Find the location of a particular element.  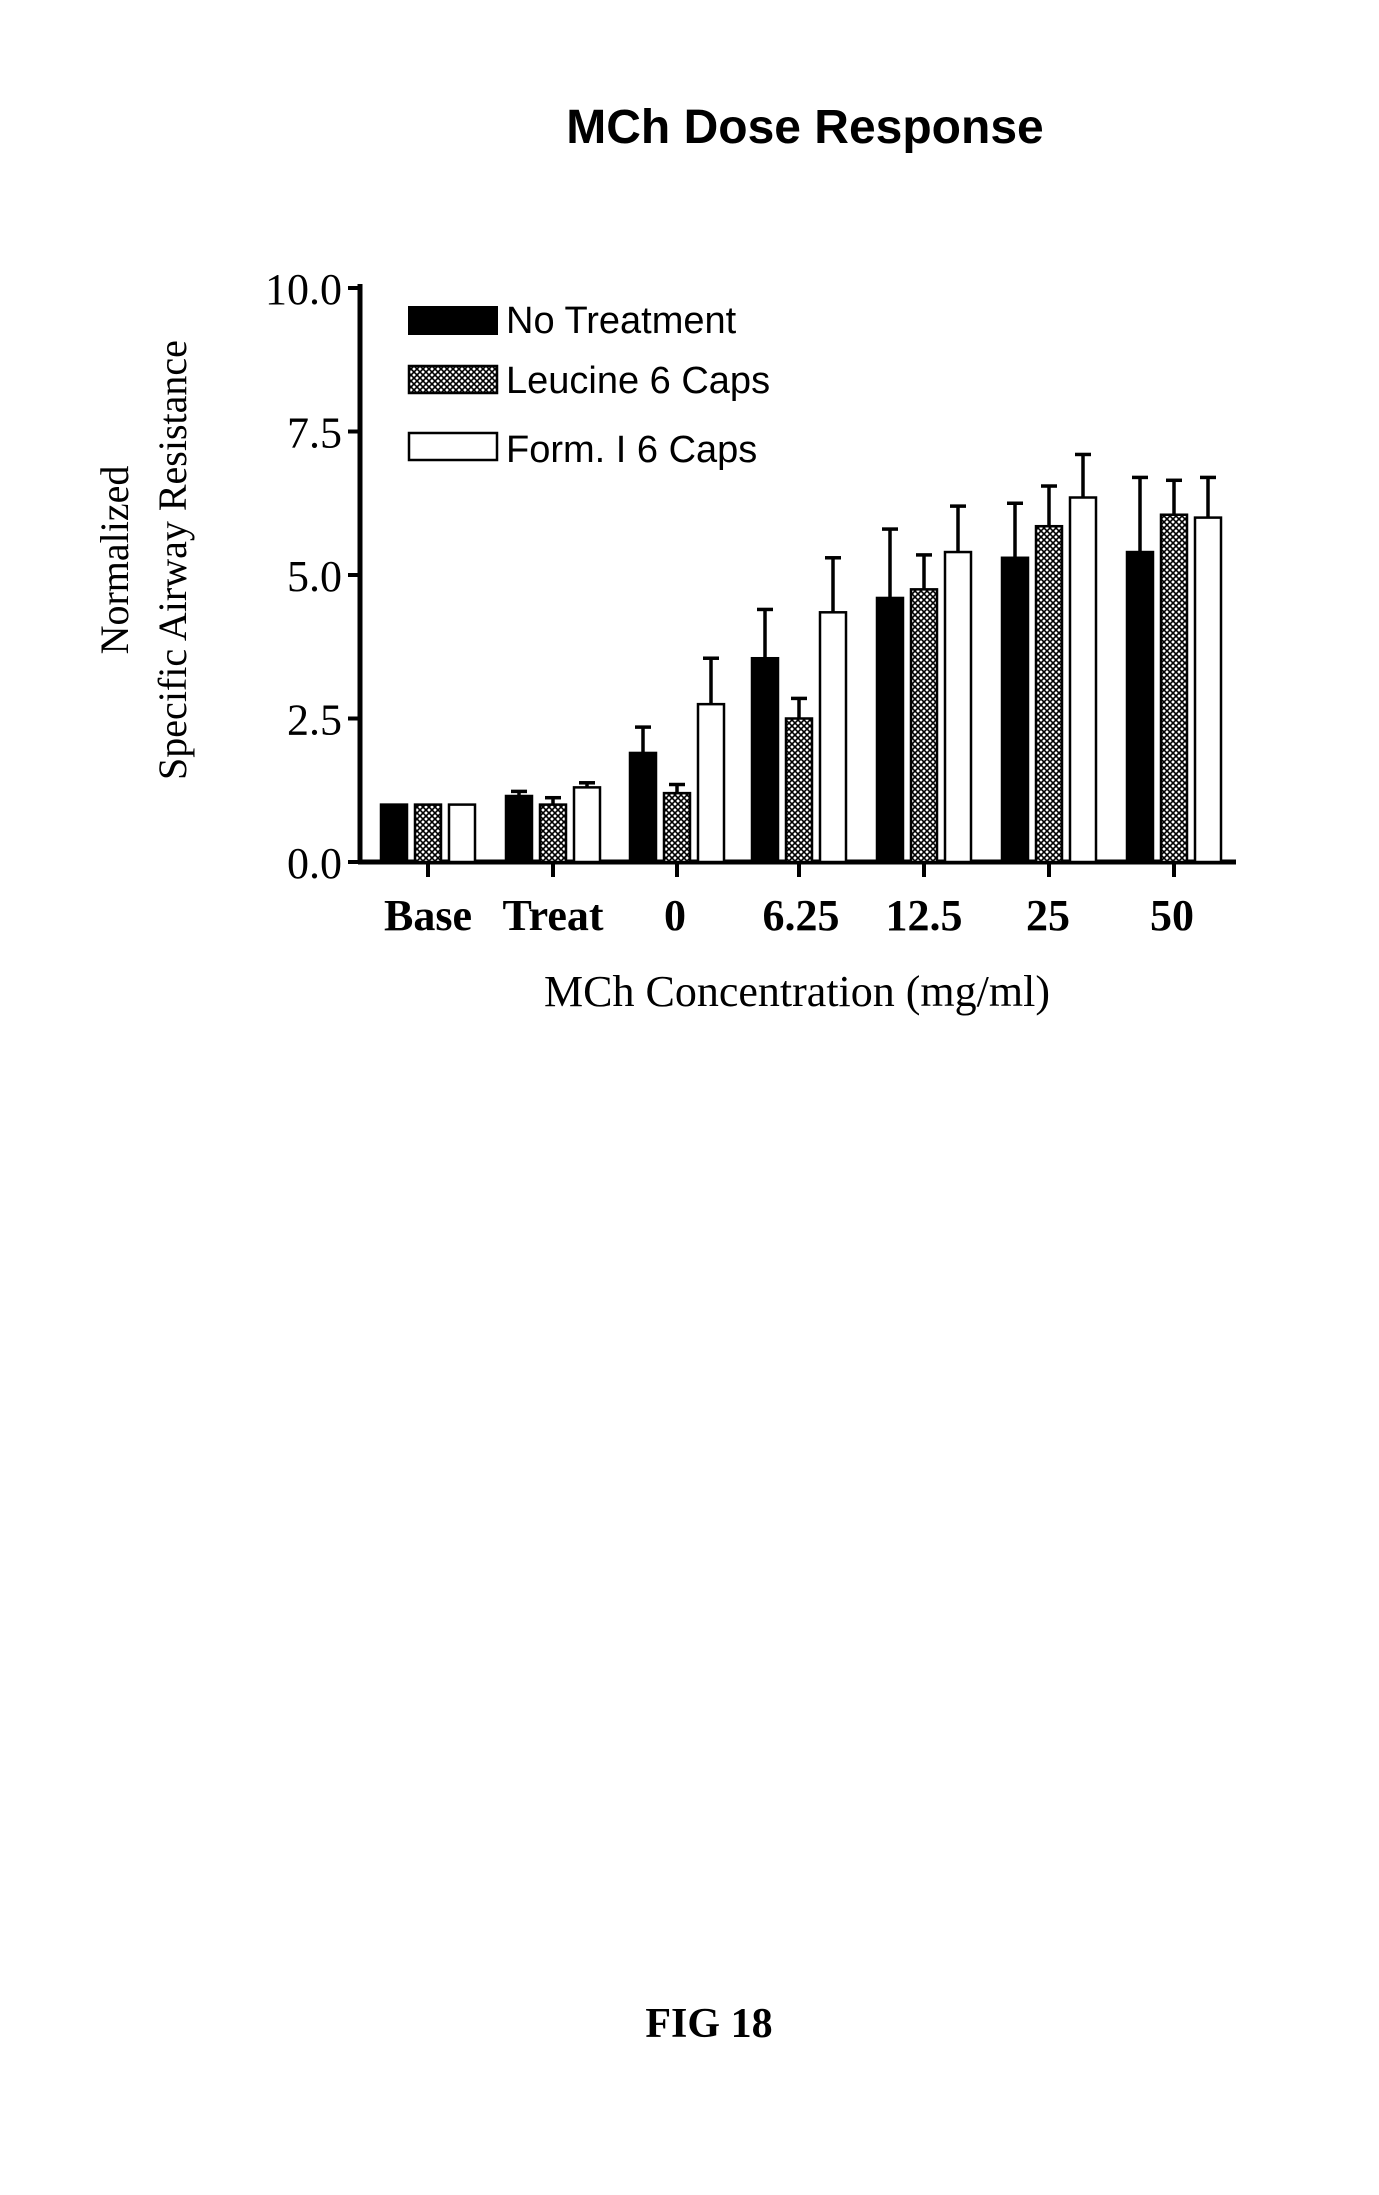

legend-swatch-form-i is located at coordinates (453, 446).